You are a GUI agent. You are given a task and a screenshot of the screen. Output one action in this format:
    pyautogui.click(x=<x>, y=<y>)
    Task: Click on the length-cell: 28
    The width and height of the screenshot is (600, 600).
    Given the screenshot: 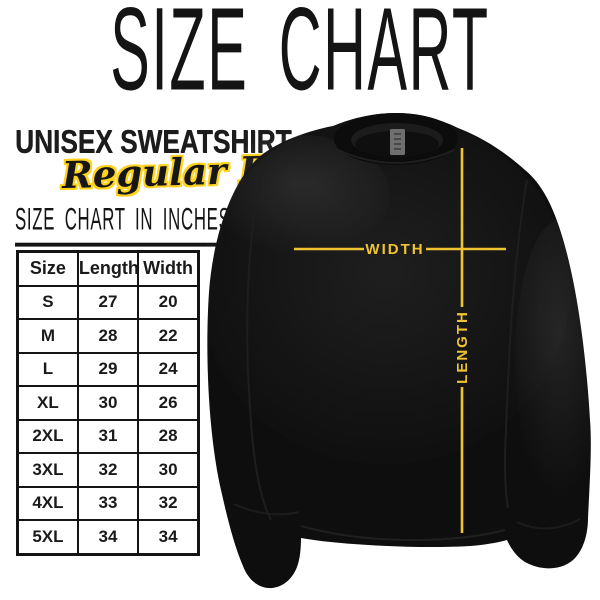 What is the action you would take?
    pyautogui.click(x=108, y=336)
    